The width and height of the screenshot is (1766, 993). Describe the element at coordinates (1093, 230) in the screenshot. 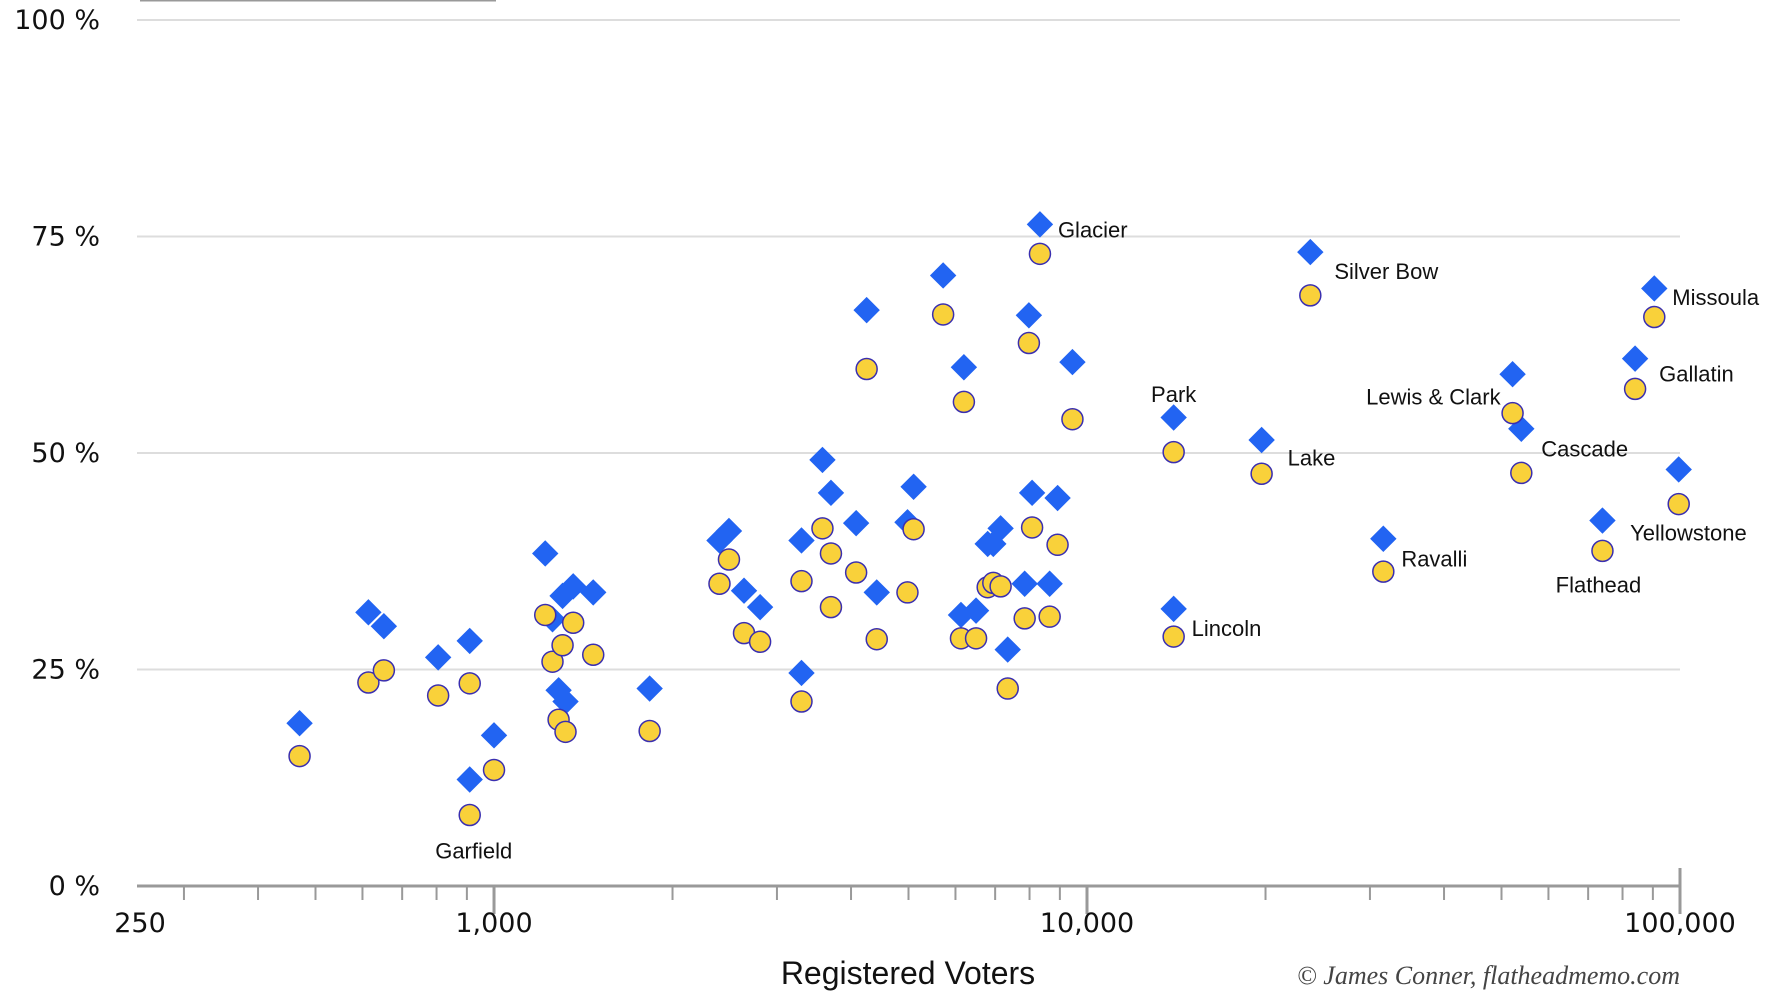

I see `county-label: Glacier` at that location.